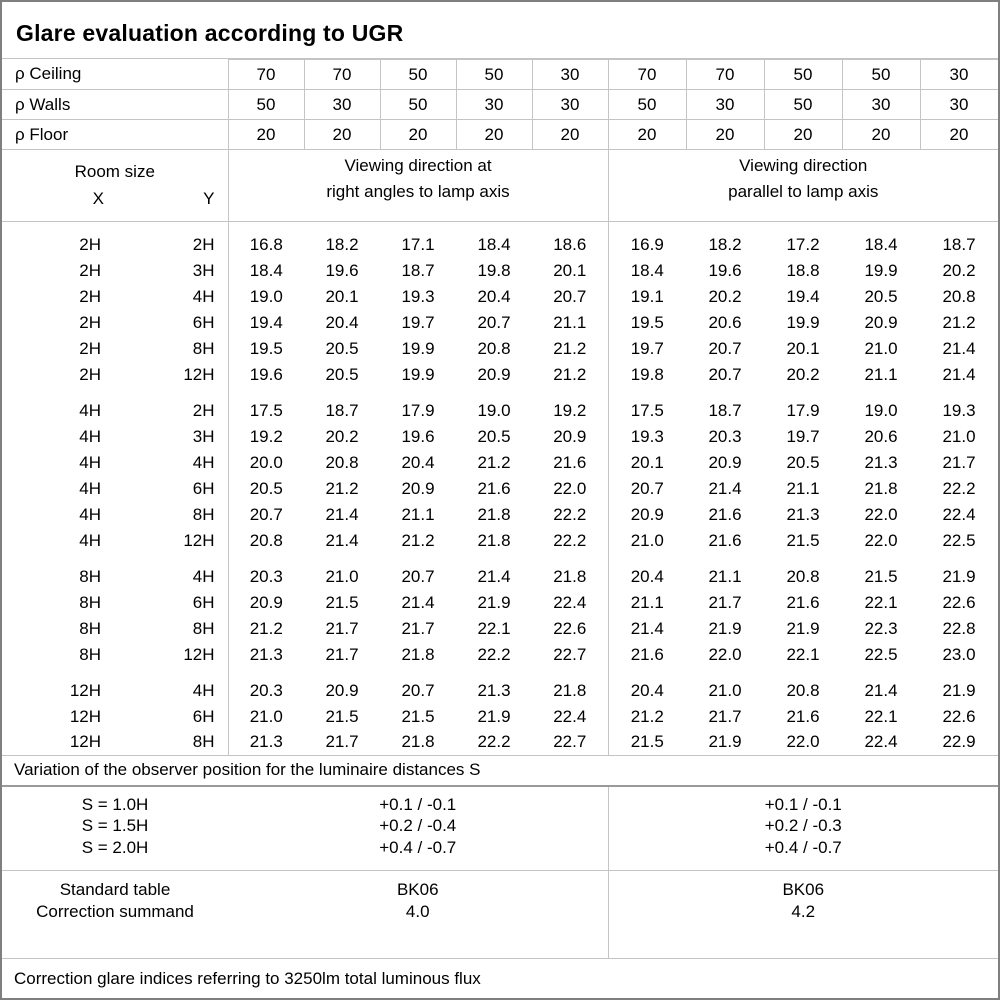 The width and height of the screenshot is (1000, 1000). I want to click on ugr-value: 22.9, so click(959, 742).